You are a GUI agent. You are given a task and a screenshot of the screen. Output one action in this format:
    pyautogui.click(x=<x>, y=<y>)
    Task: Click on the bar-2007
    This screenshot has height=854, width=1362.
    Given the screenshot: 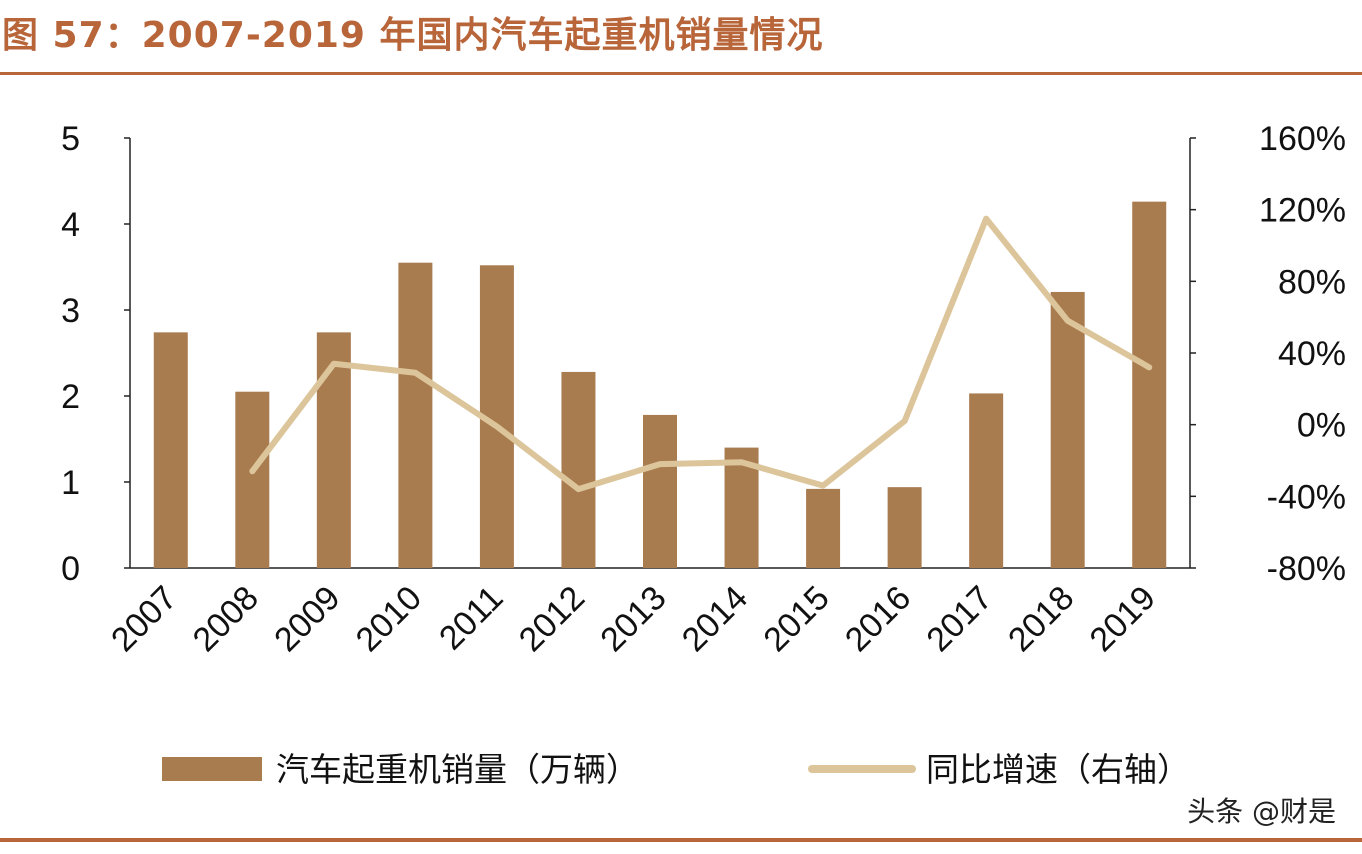 What is the action you would take?
    pyautogui.click(x=170, y=450)
    